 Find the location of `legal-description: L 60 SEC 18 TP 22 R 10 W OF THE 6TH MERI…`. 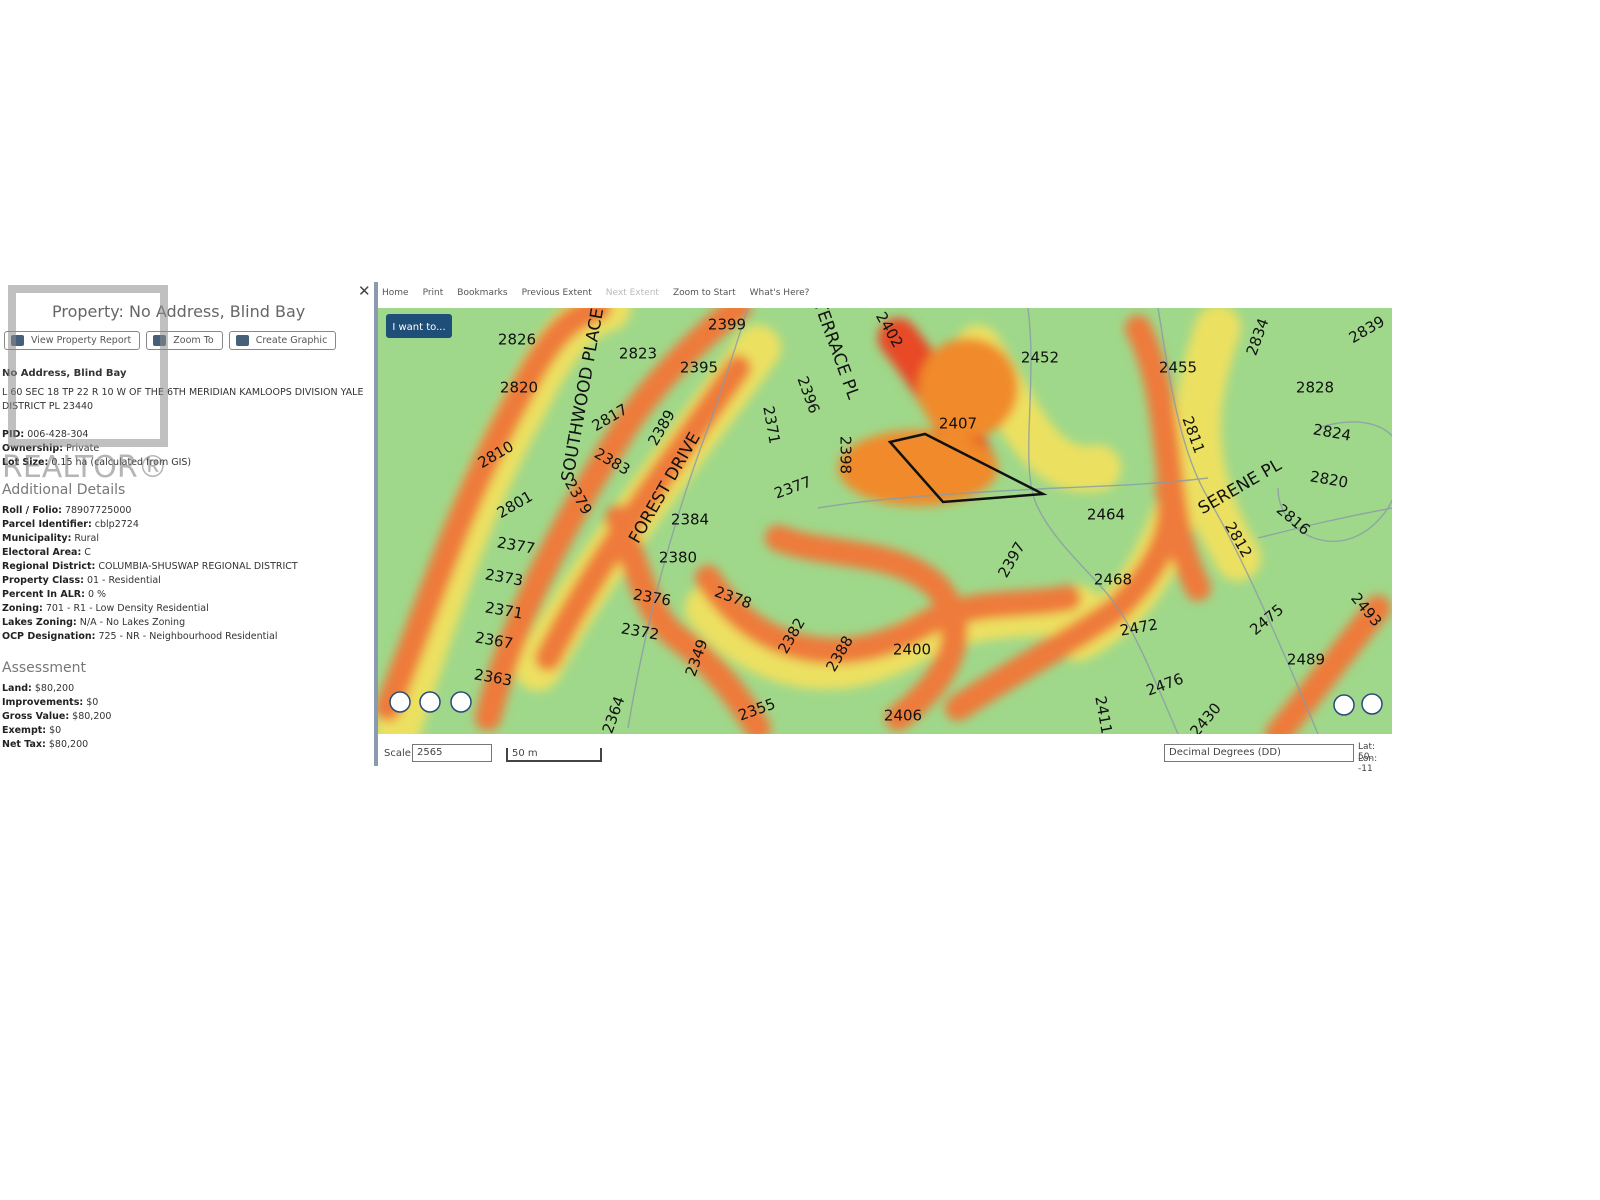

legal-description: L 60 SEC 18 TP 22 R 10 W OF THE 6TH MERI… is located at coordinates (183, 399).